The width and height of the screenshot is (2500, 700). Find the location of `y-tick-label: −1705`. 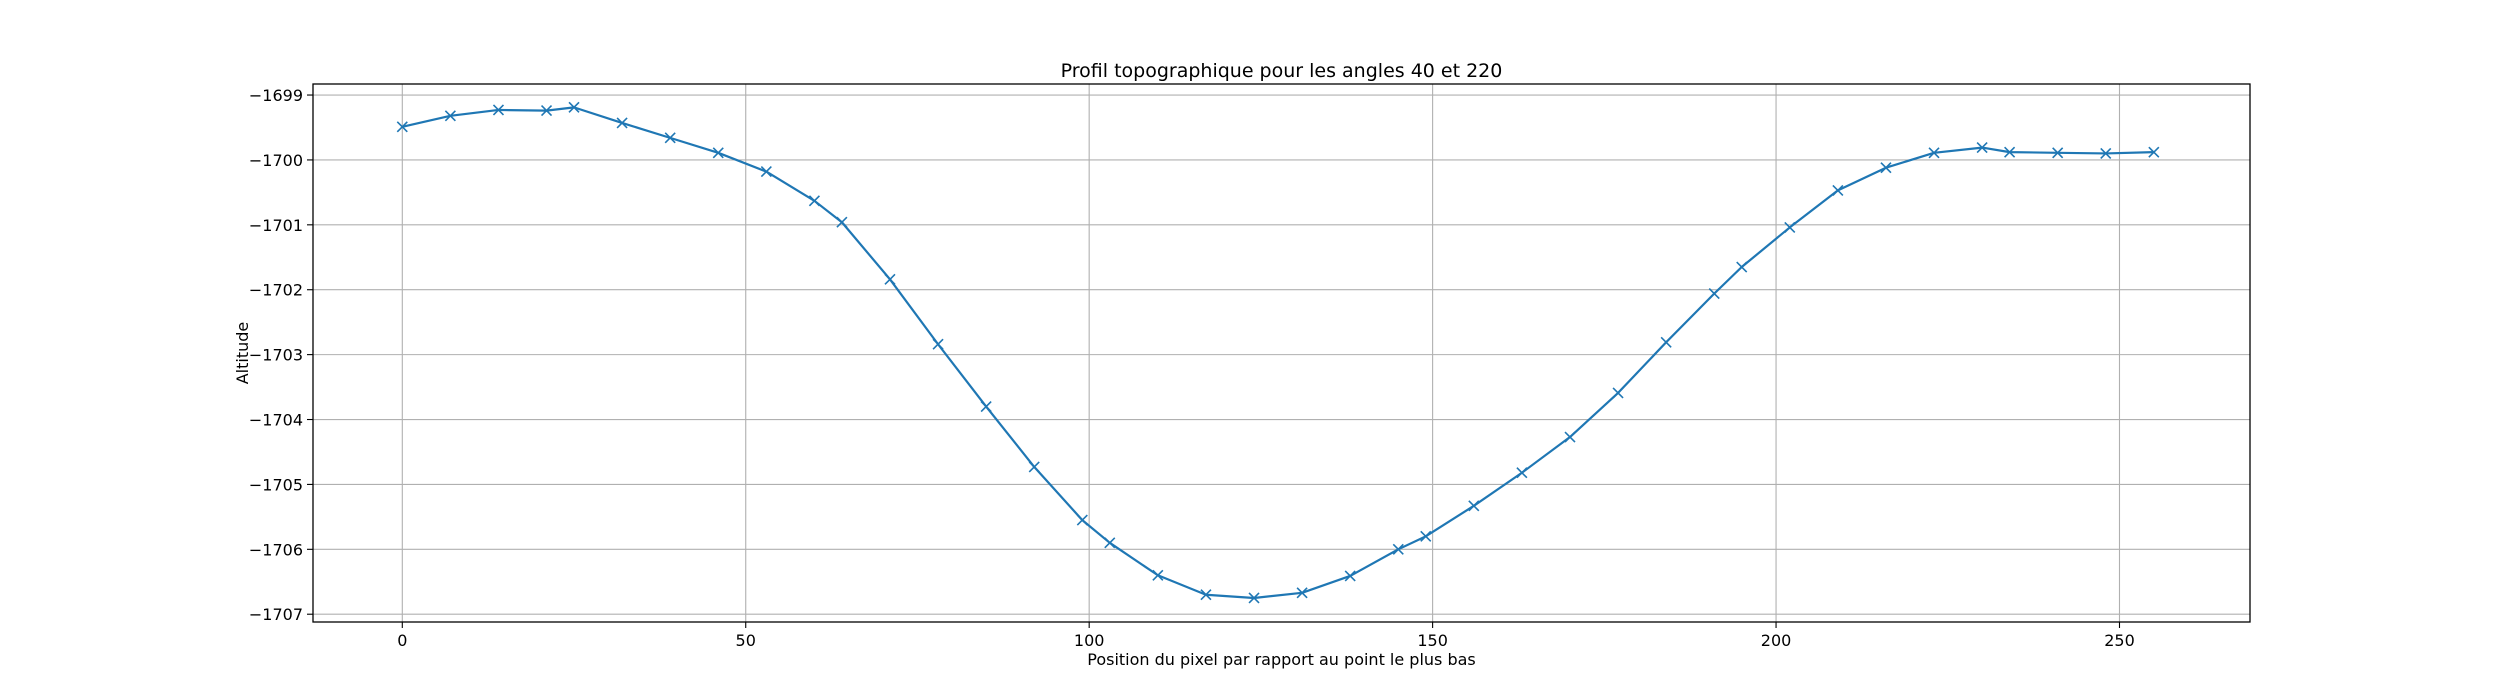

y-tick-label: −1705 is located at coordinates (276, 484).